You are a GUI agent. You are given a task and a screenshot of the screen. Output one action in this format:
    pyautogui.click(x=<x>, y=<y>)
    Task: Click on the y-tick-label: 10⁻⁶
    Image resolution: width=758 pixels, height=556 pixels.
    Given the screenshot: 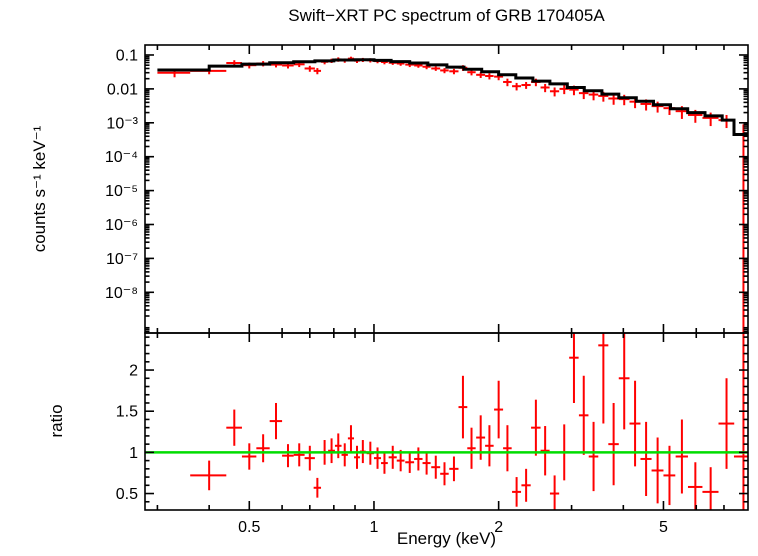 What is the action you would take?
    pyautogui.click(x=121, y=225)
    